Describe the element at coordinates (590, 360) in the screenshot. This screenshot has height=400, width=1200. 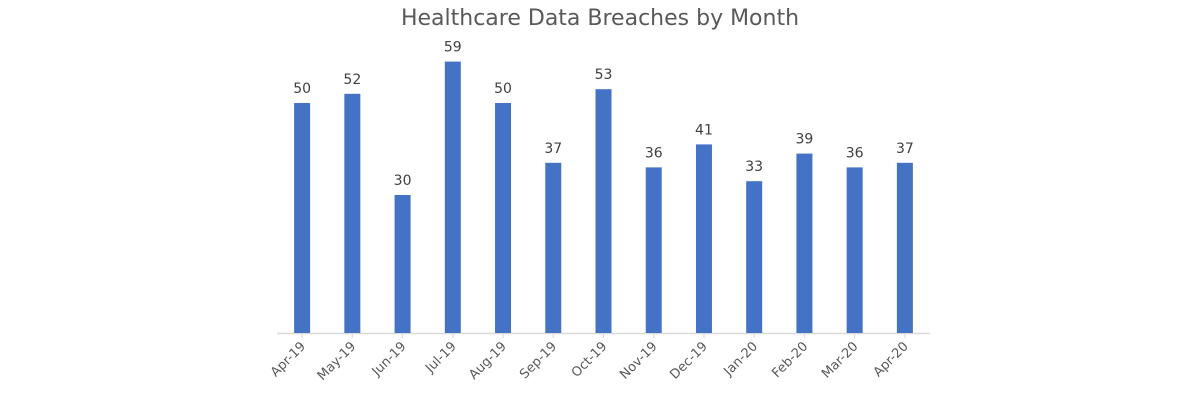
I see `x-tick-label: Oct-19` at that location.